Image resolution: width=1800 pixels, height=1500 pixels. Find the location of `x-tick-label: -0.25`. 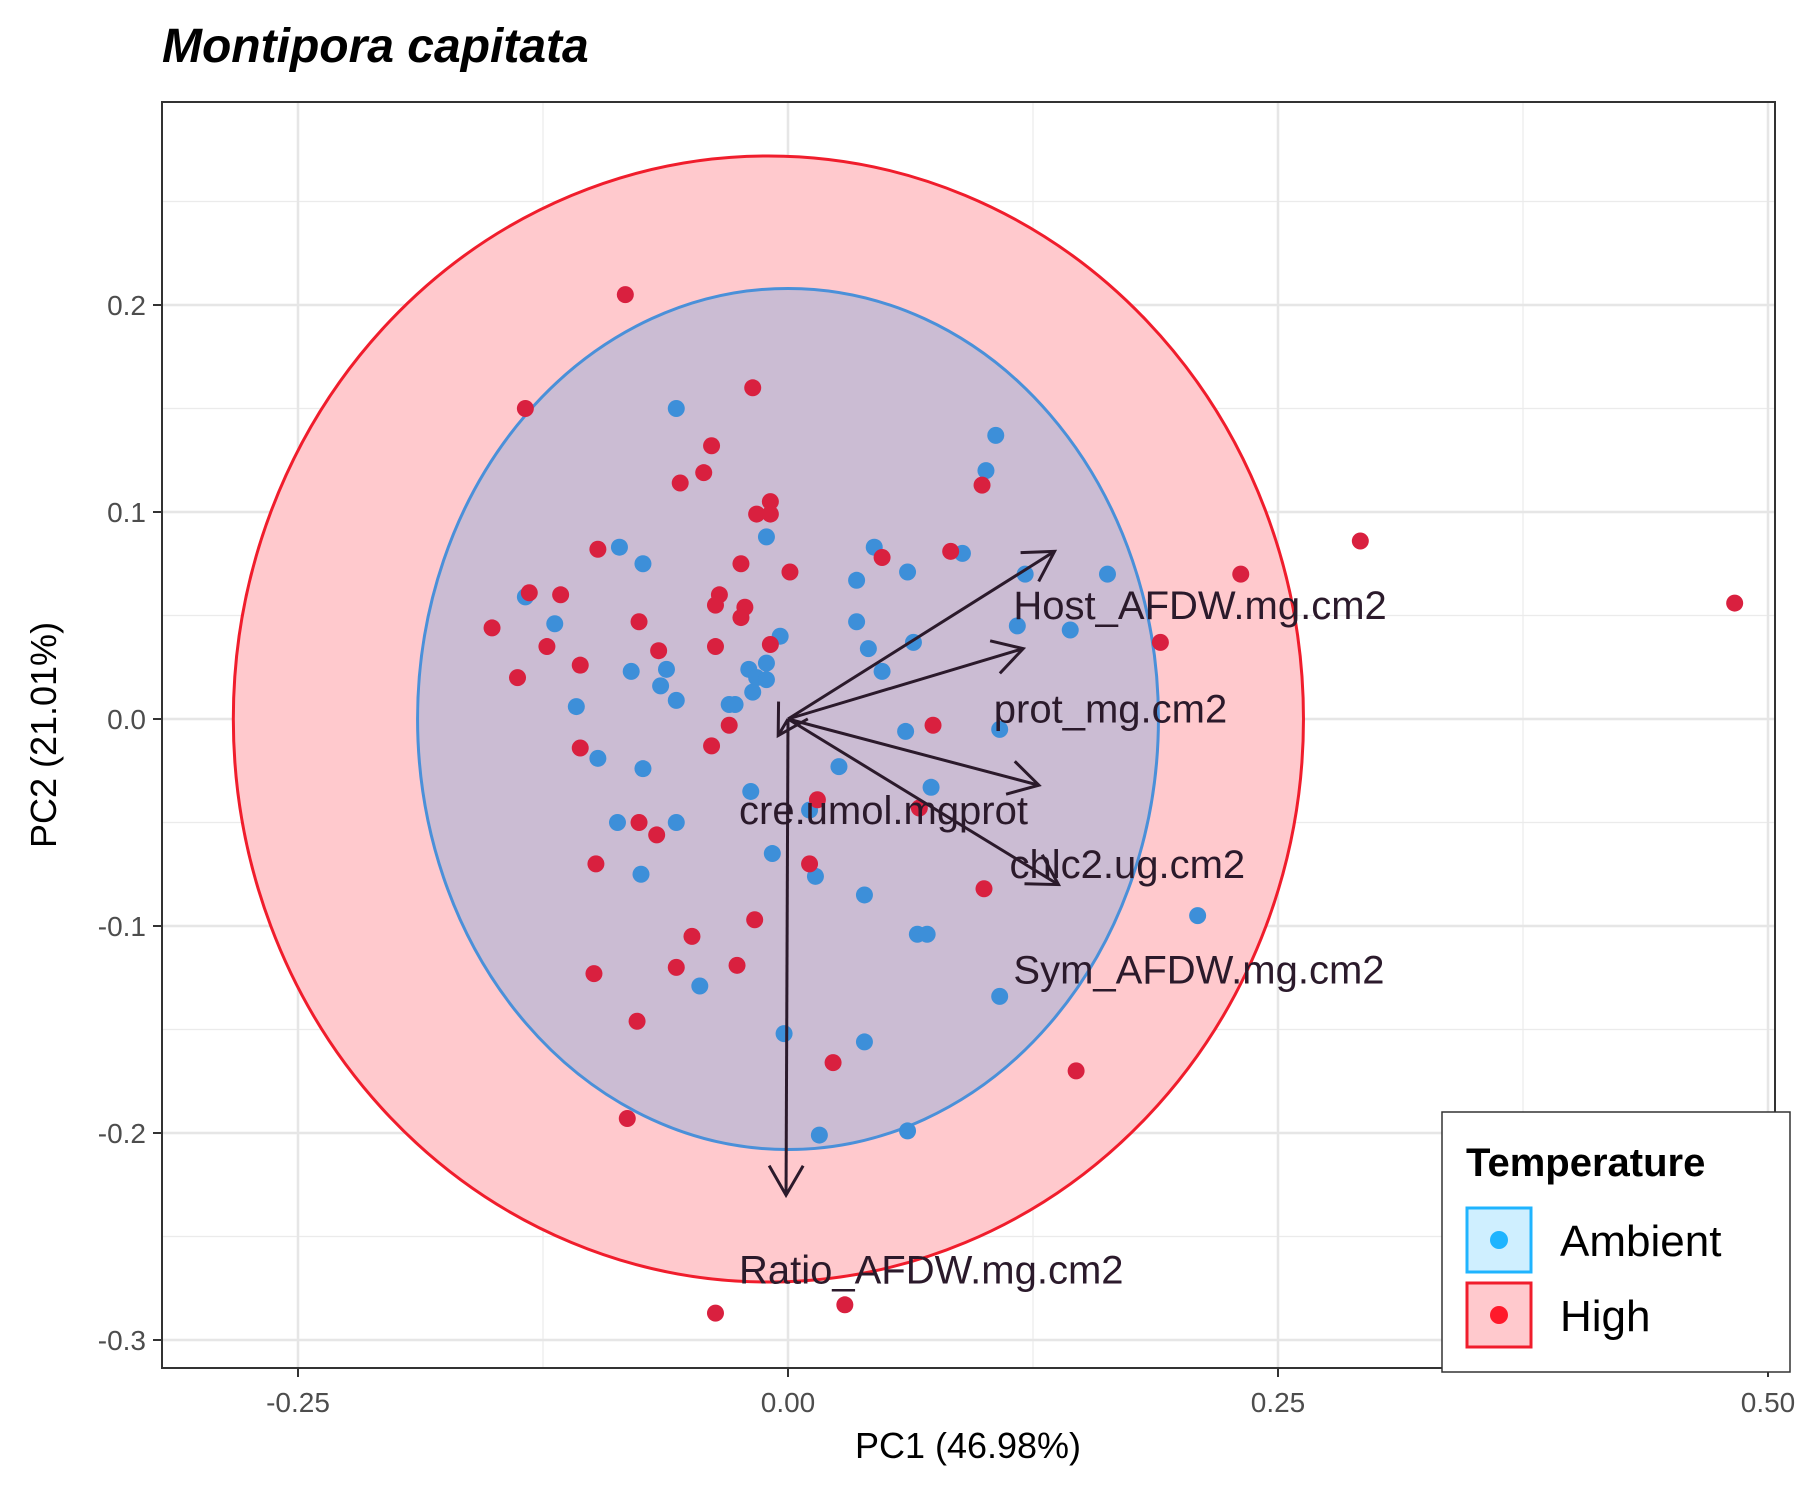

x-tick-label: -0.25 is located at coordinates (298, 1402).